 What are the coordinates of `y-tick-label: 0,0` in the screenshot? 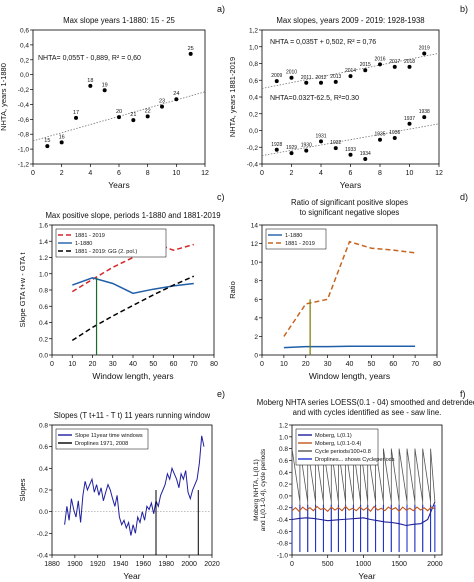 It's located at (24, 75).